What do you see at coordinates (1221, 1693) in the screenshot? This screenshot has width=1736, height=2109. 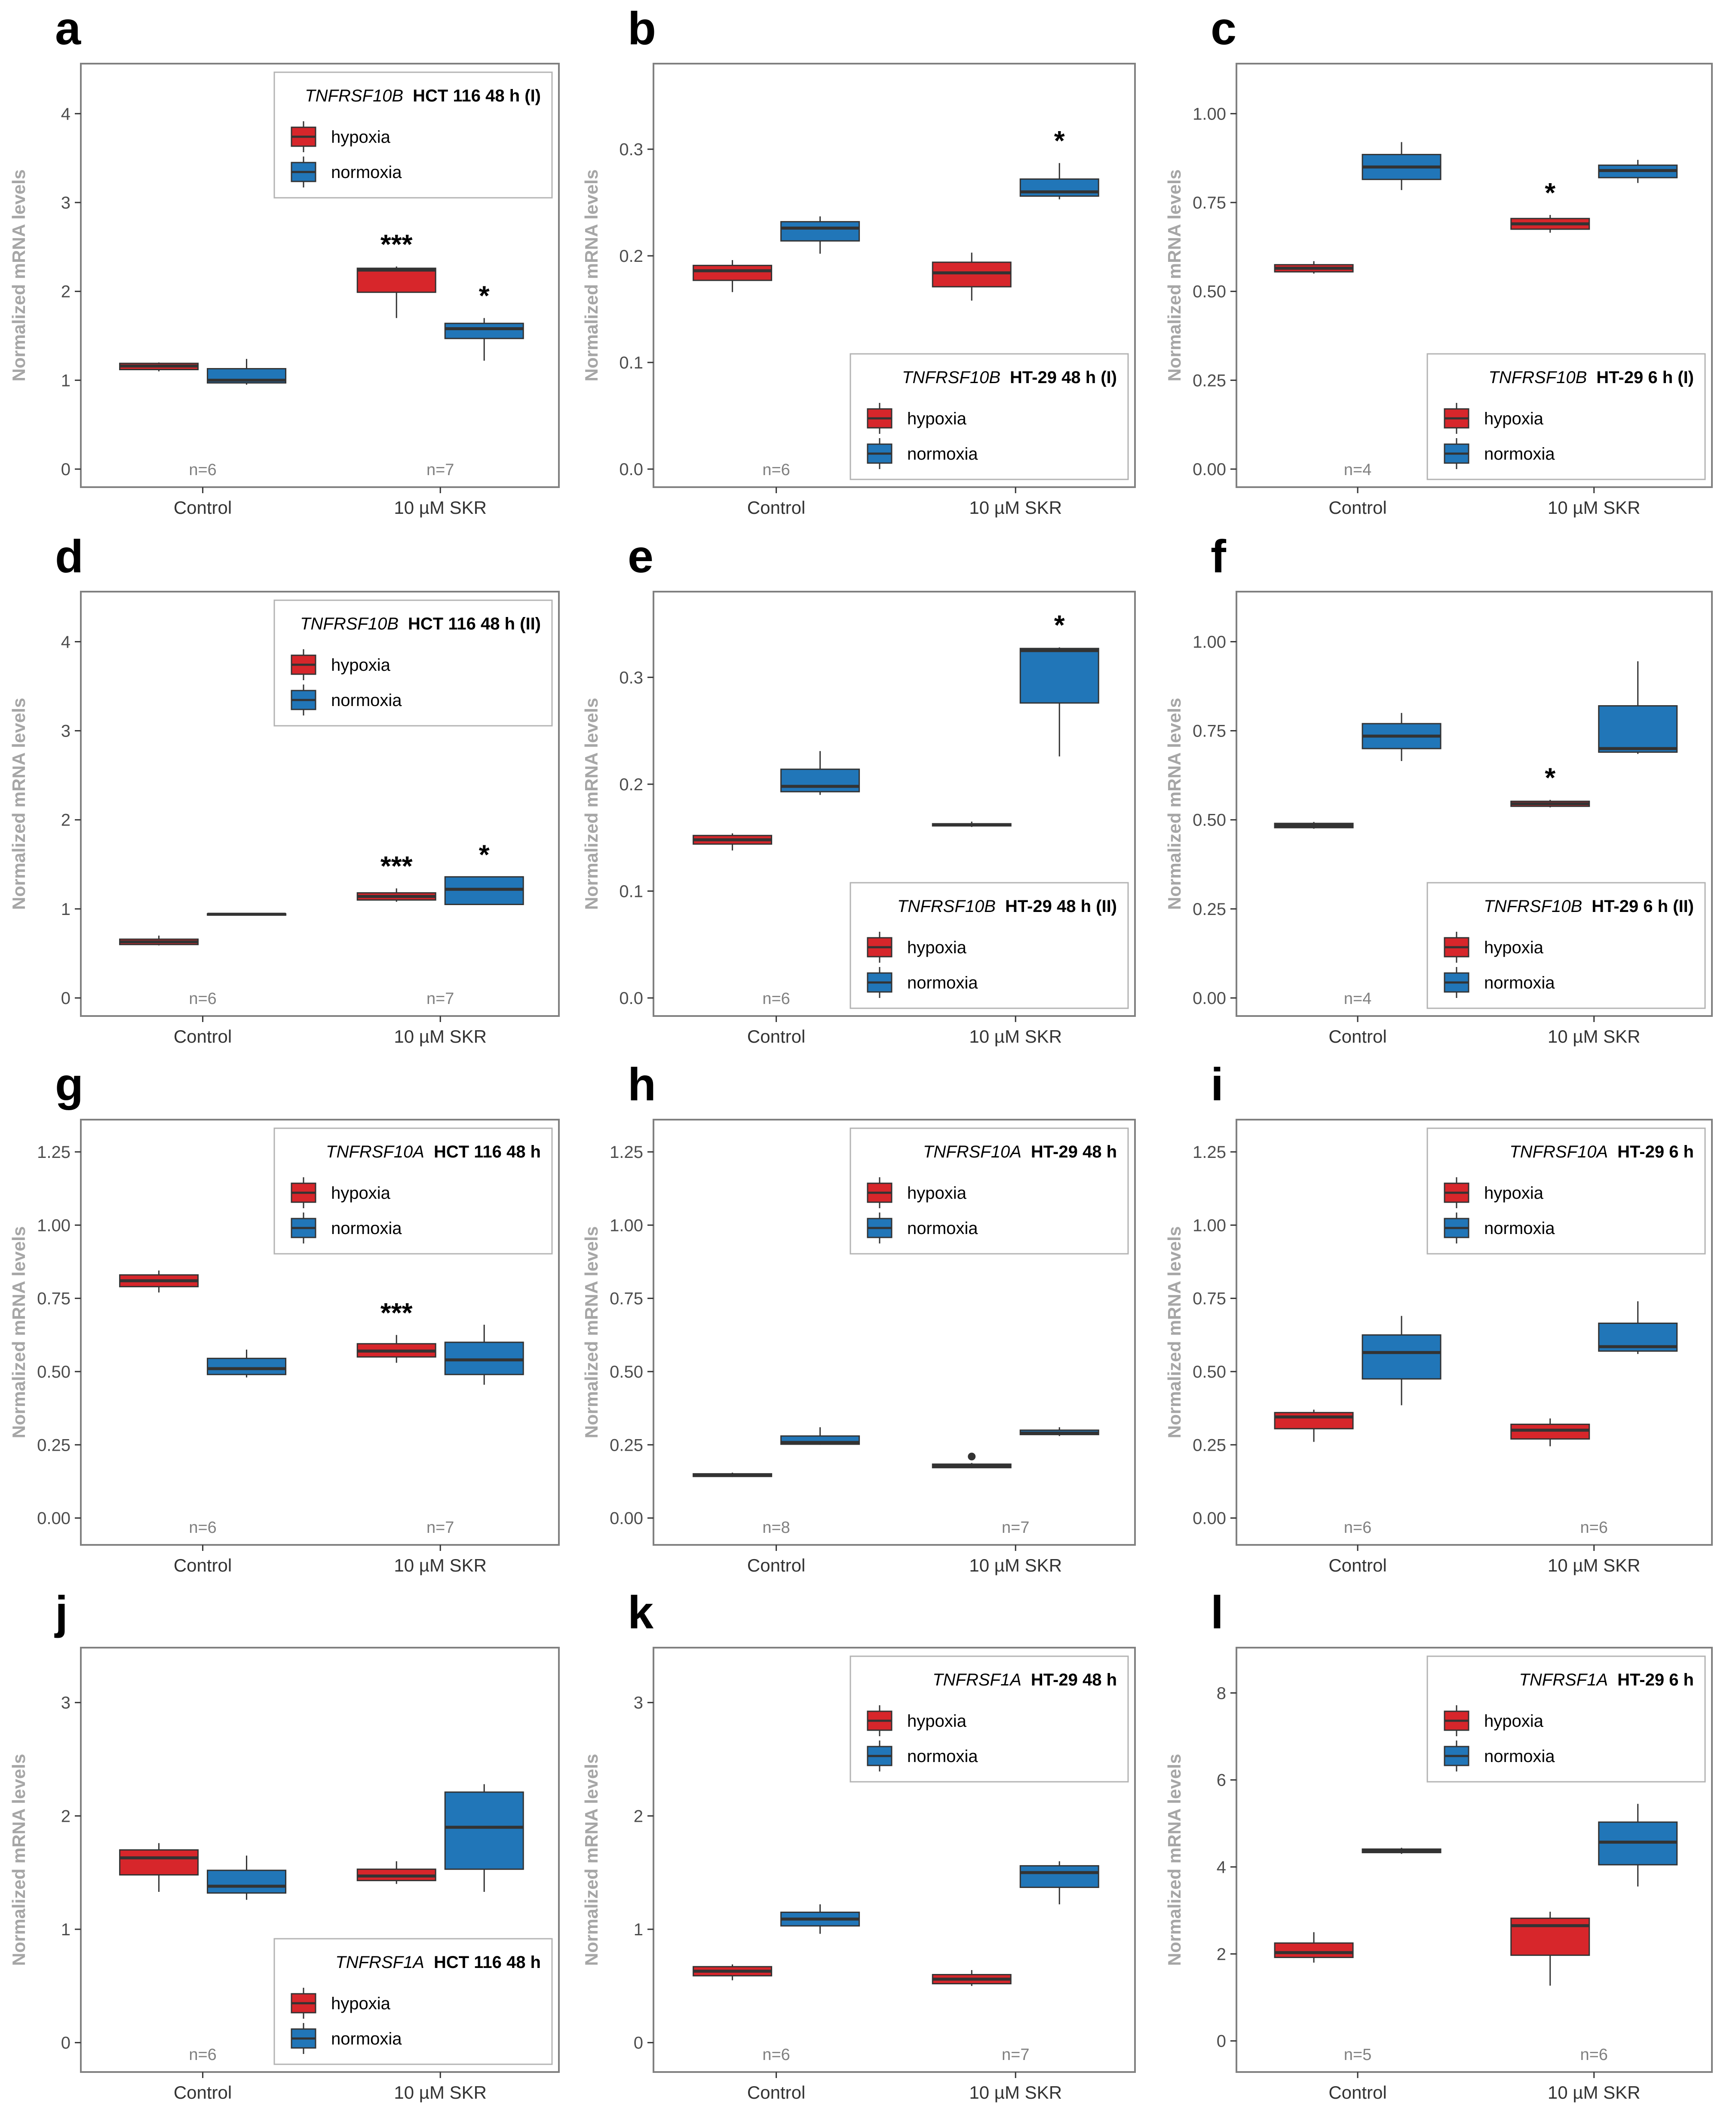 I see `y-tick-label: 8` at bounding box center [1221, 1693].